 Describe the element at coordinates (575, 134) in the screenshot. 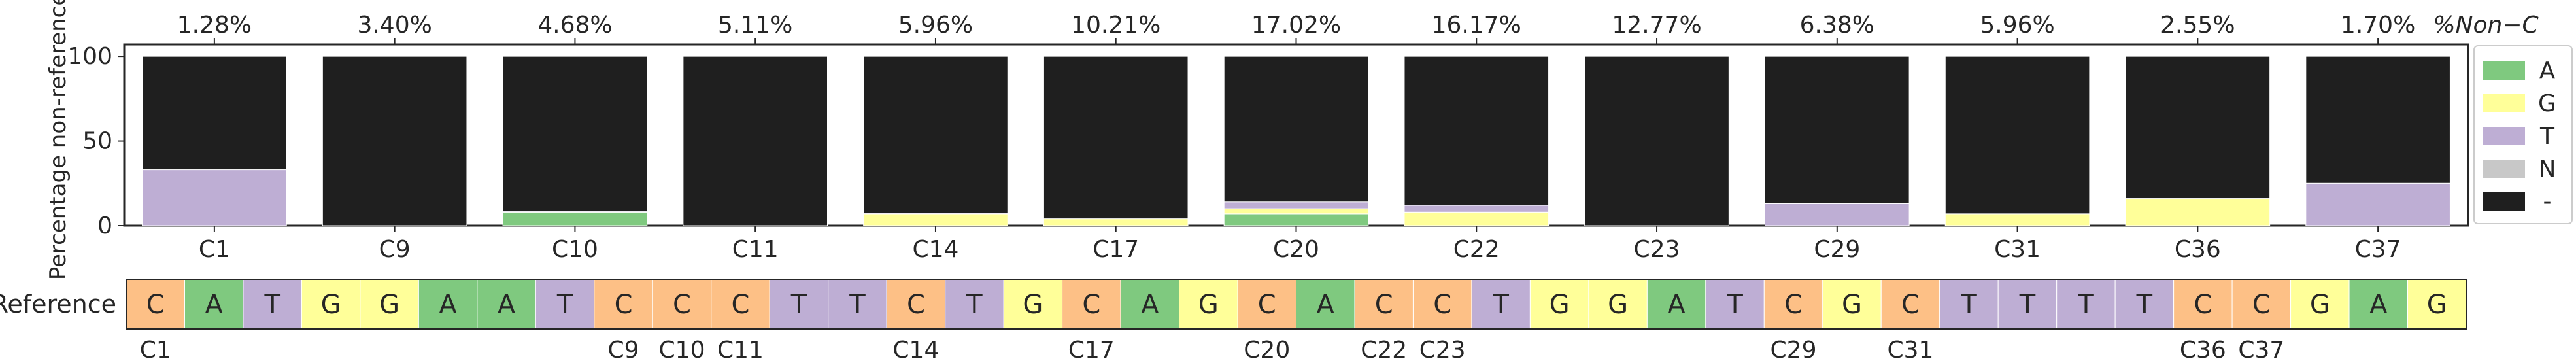

I see `bar-C10-gap` at that location.